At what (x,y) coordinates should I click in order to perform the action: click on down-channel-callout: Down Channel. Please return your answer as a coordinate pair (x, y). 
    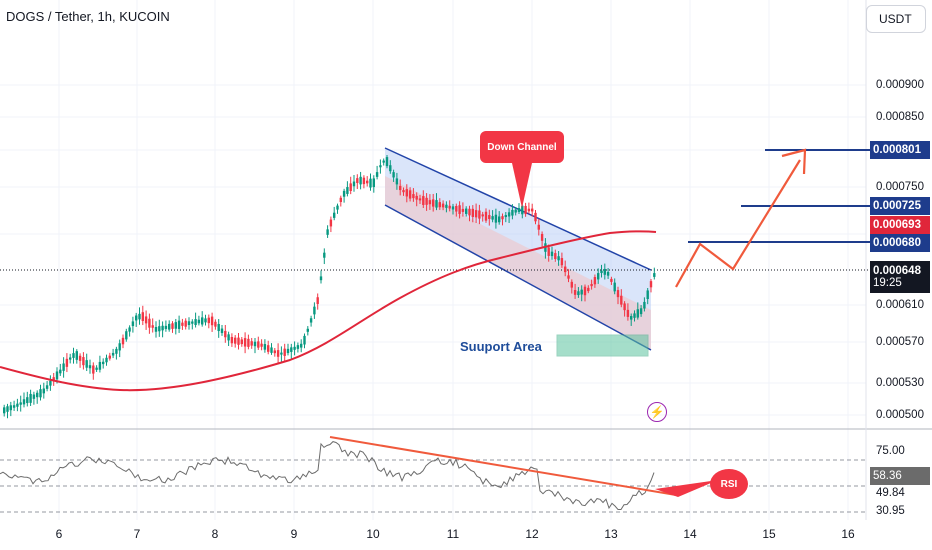
    Looking at the image, I should click on (522, 147).